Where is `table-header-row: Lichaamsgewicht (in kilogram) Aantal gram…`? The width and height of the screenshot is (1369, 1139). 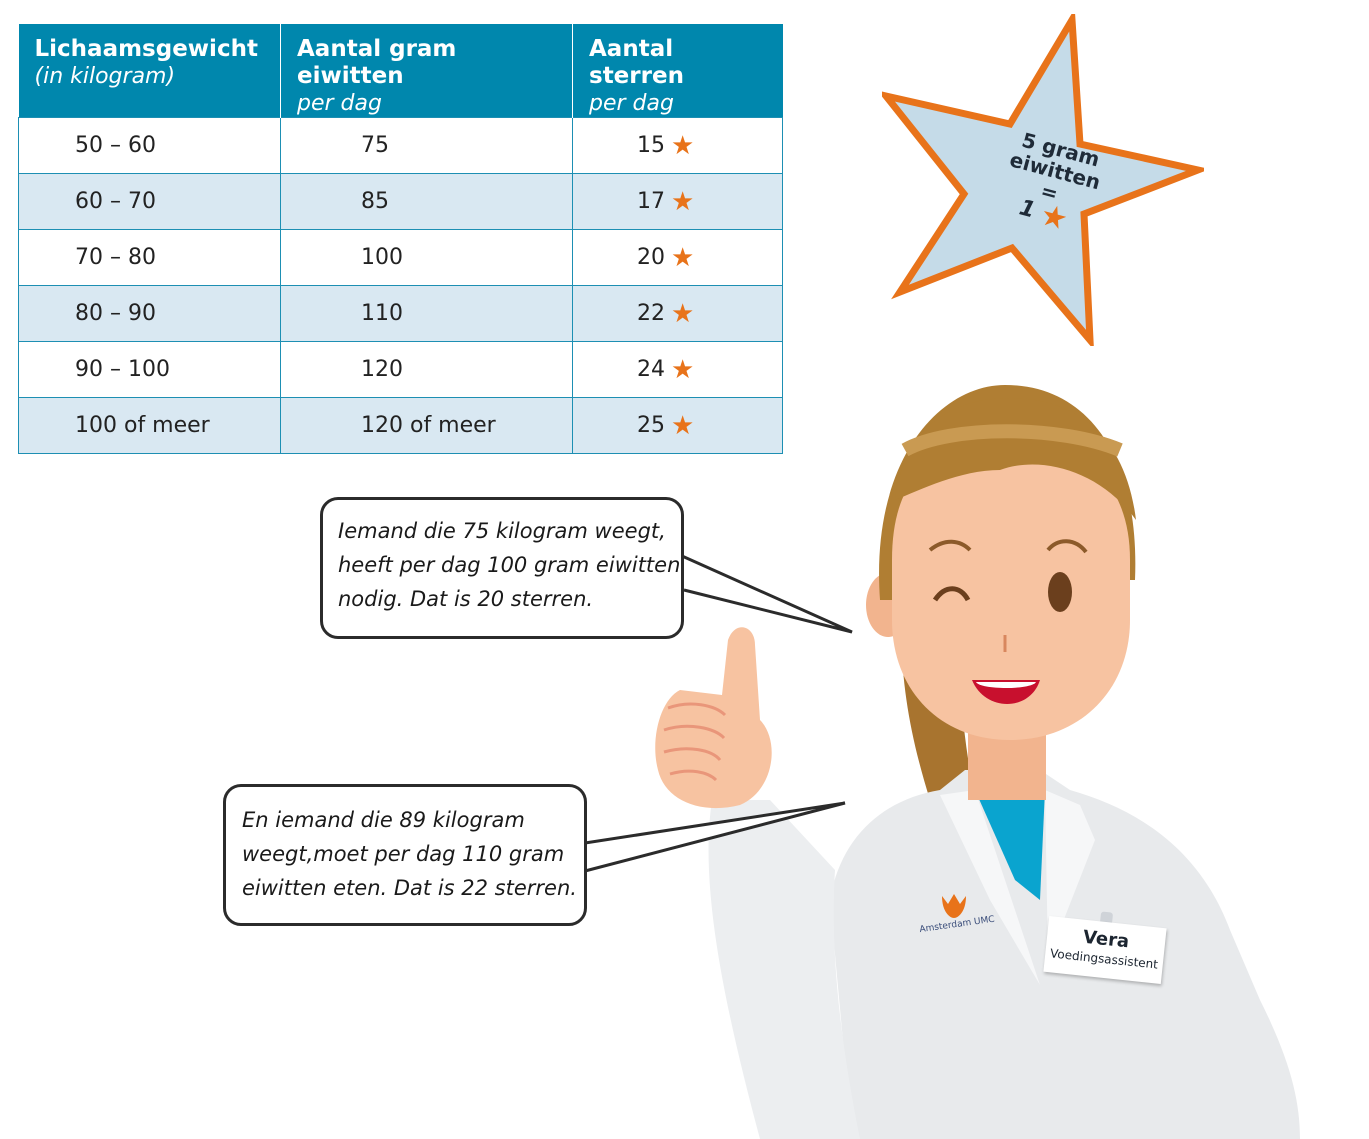
table-header-row: Lichaamsgewicht (in kilogram) Aantal gram… is located at coordinates (400, 71).